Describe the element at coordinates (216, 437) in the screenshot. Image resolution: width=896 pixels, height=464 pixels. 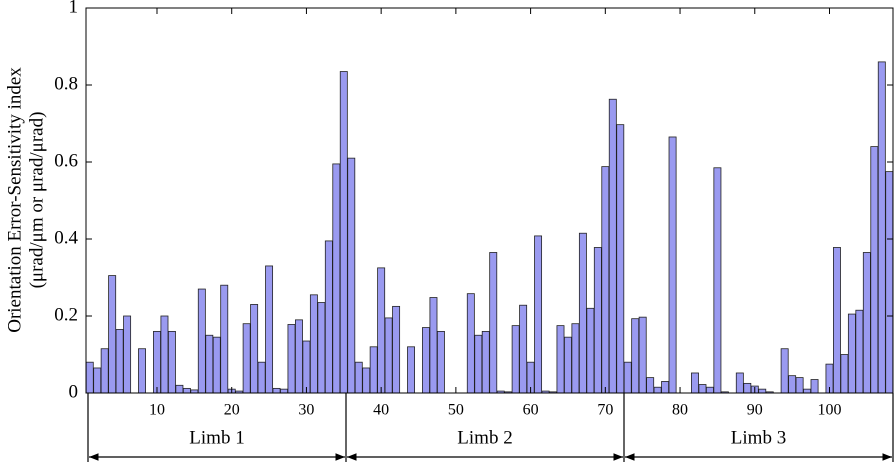
I see `limb-label: Limb 1` at that location.